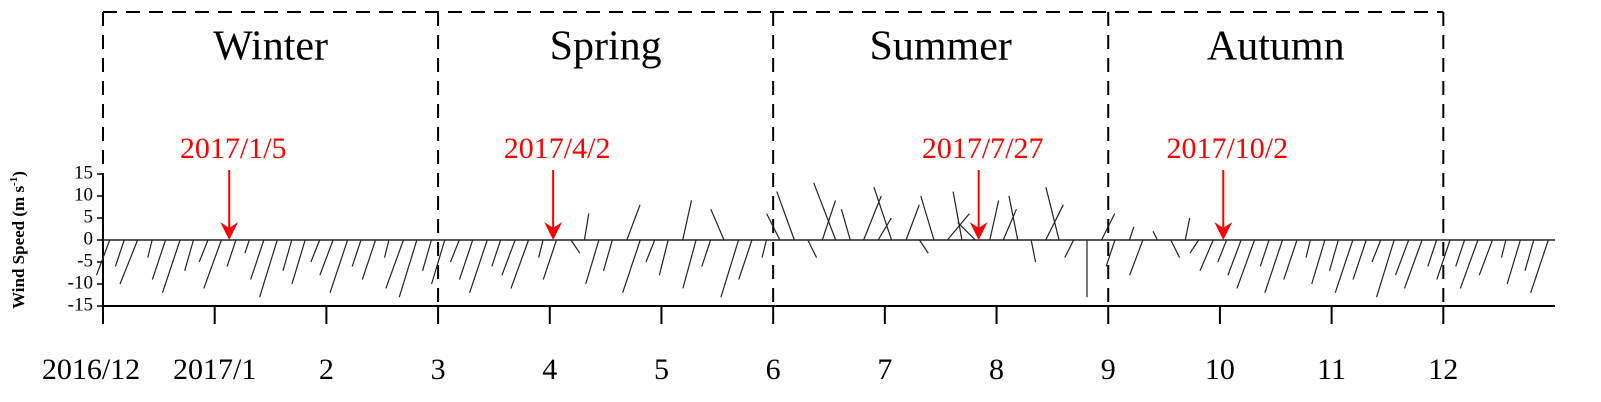  What do you see at coordinates (80, 282) in the screenshot?
I see `y-tick-label: -10` at bounding box center [80, 282].